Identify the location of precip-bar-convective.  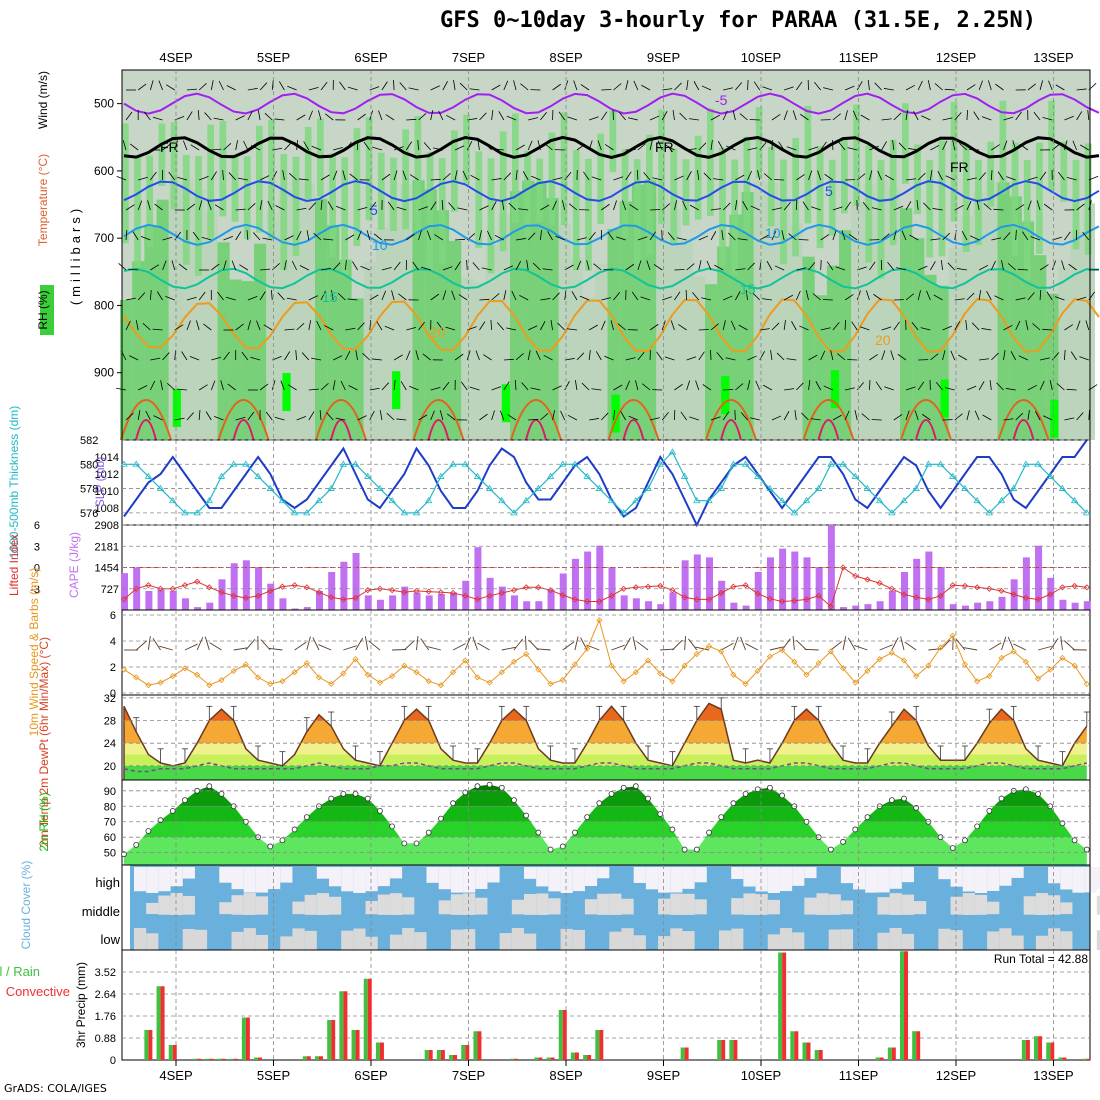
(589, 1057).